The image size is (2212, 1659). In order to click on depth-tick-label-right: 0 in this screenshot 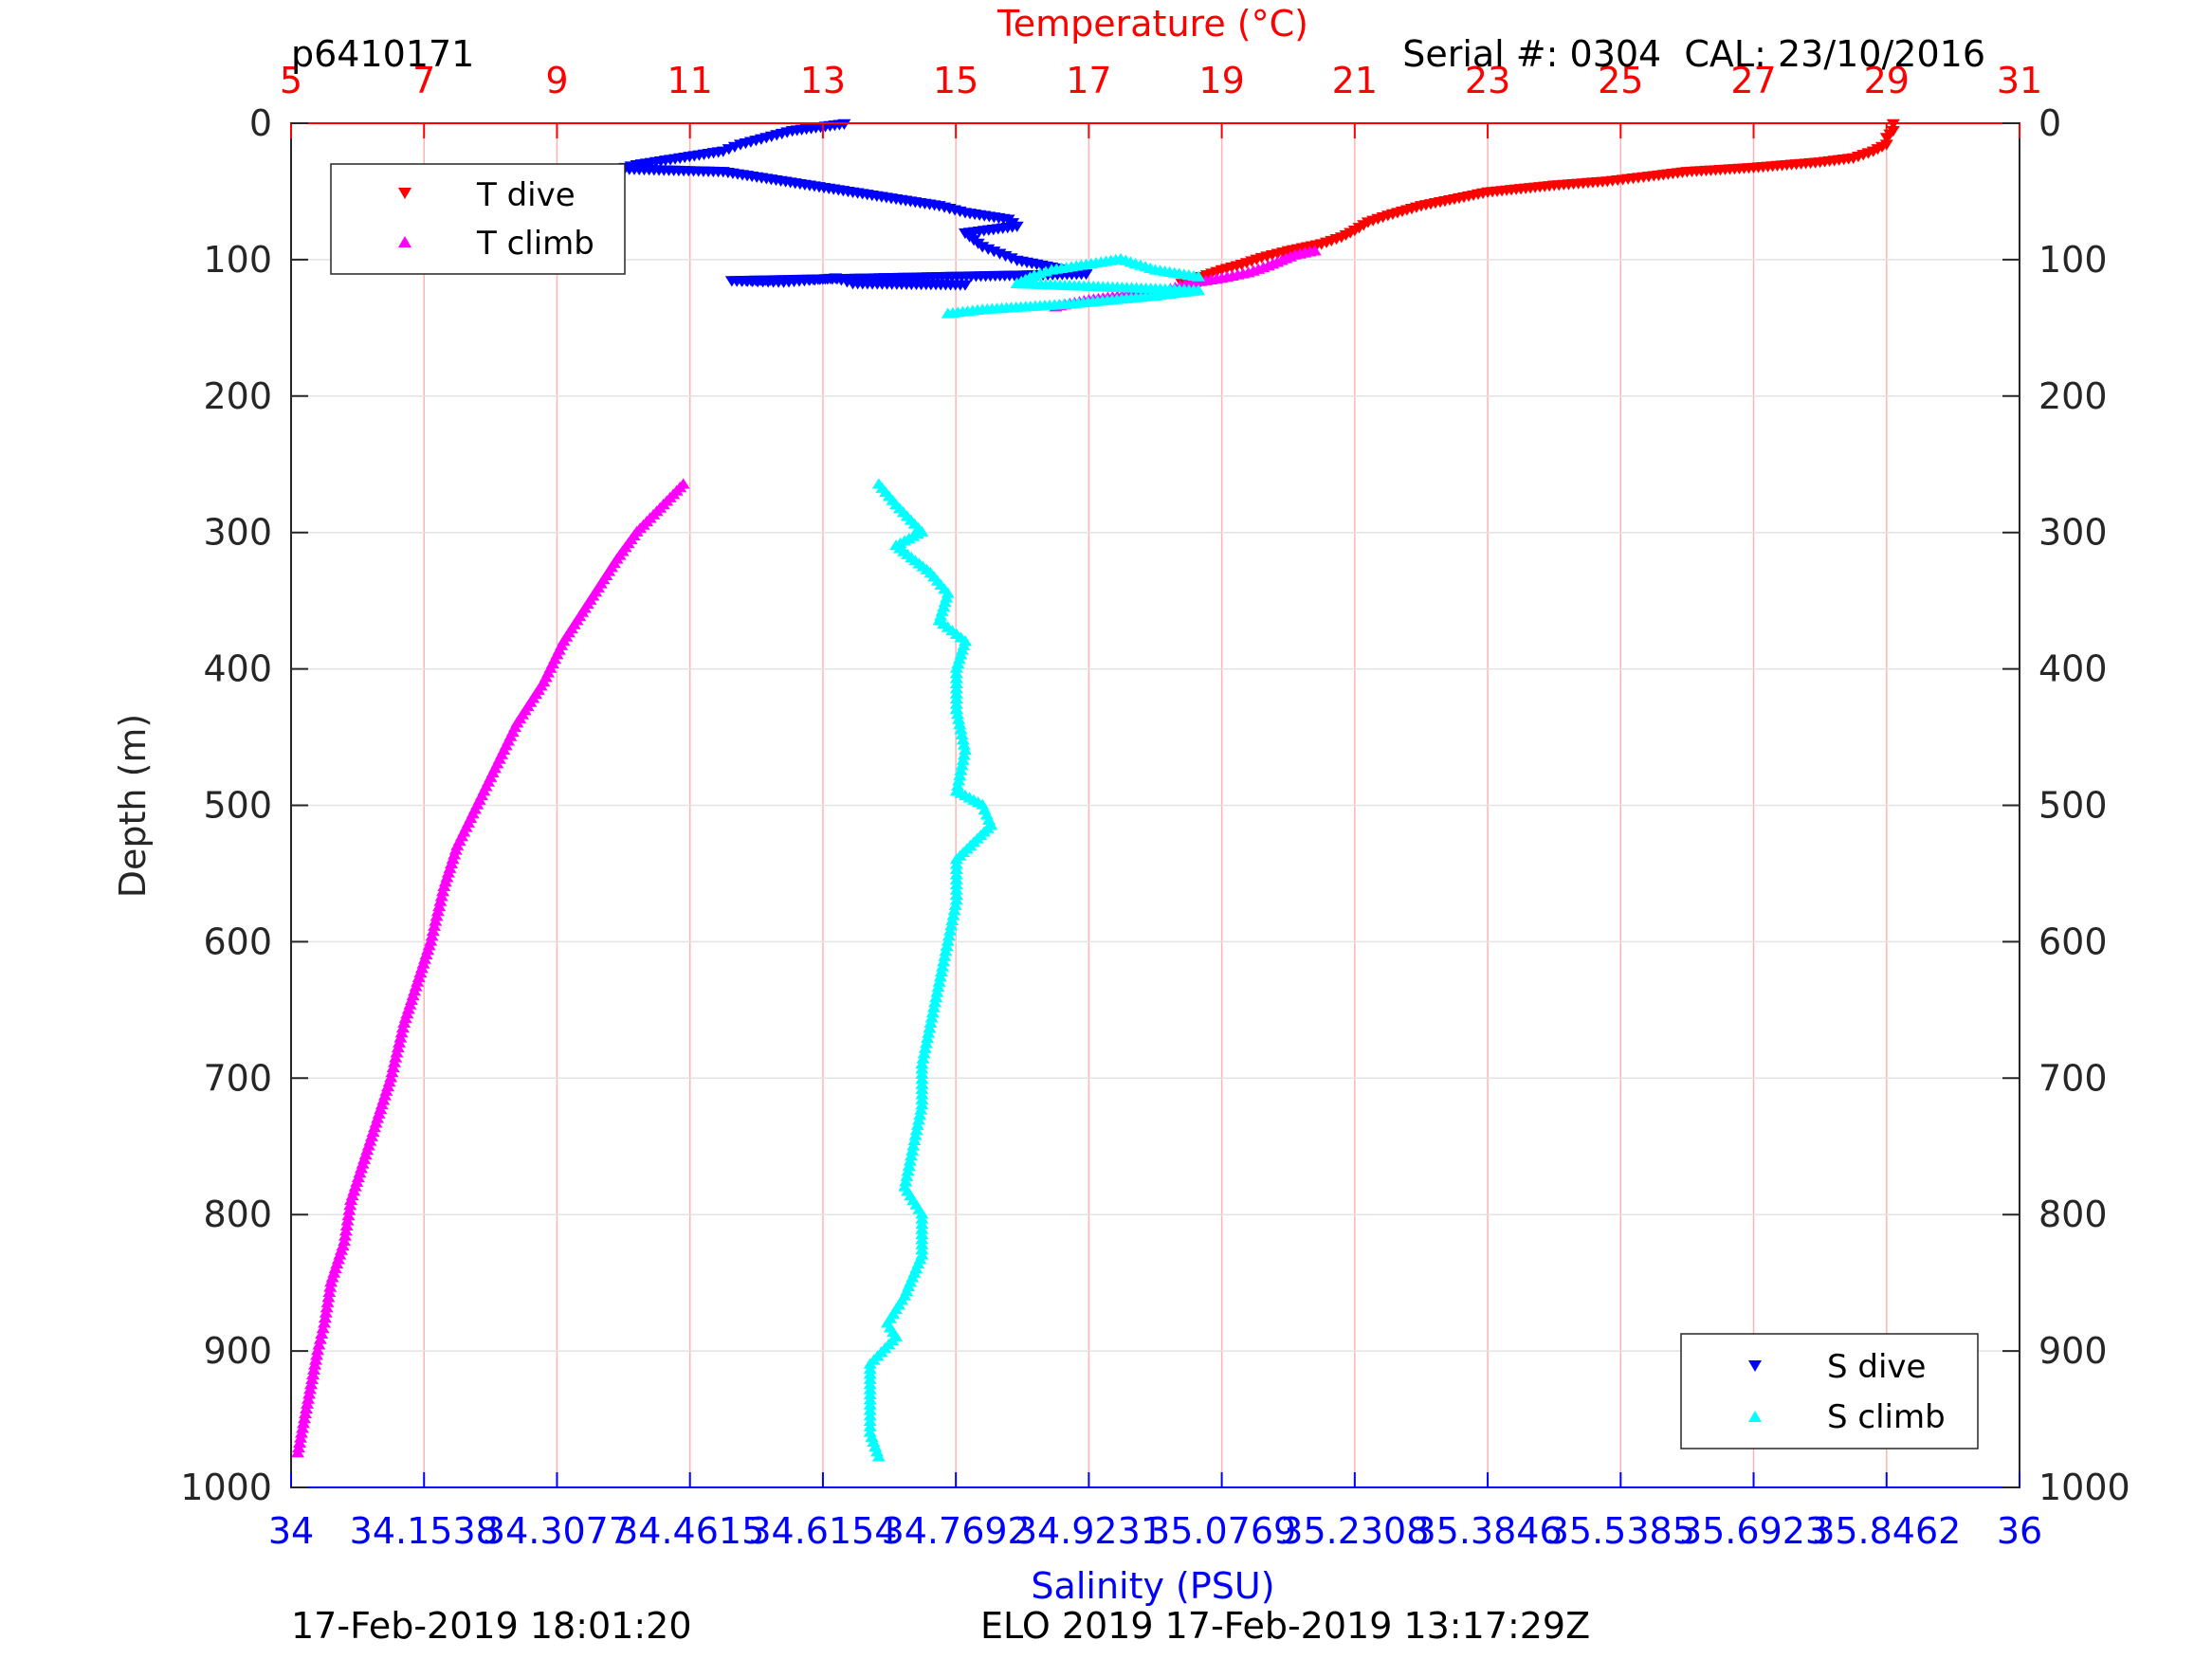, I will do `click(2049, 123)`.